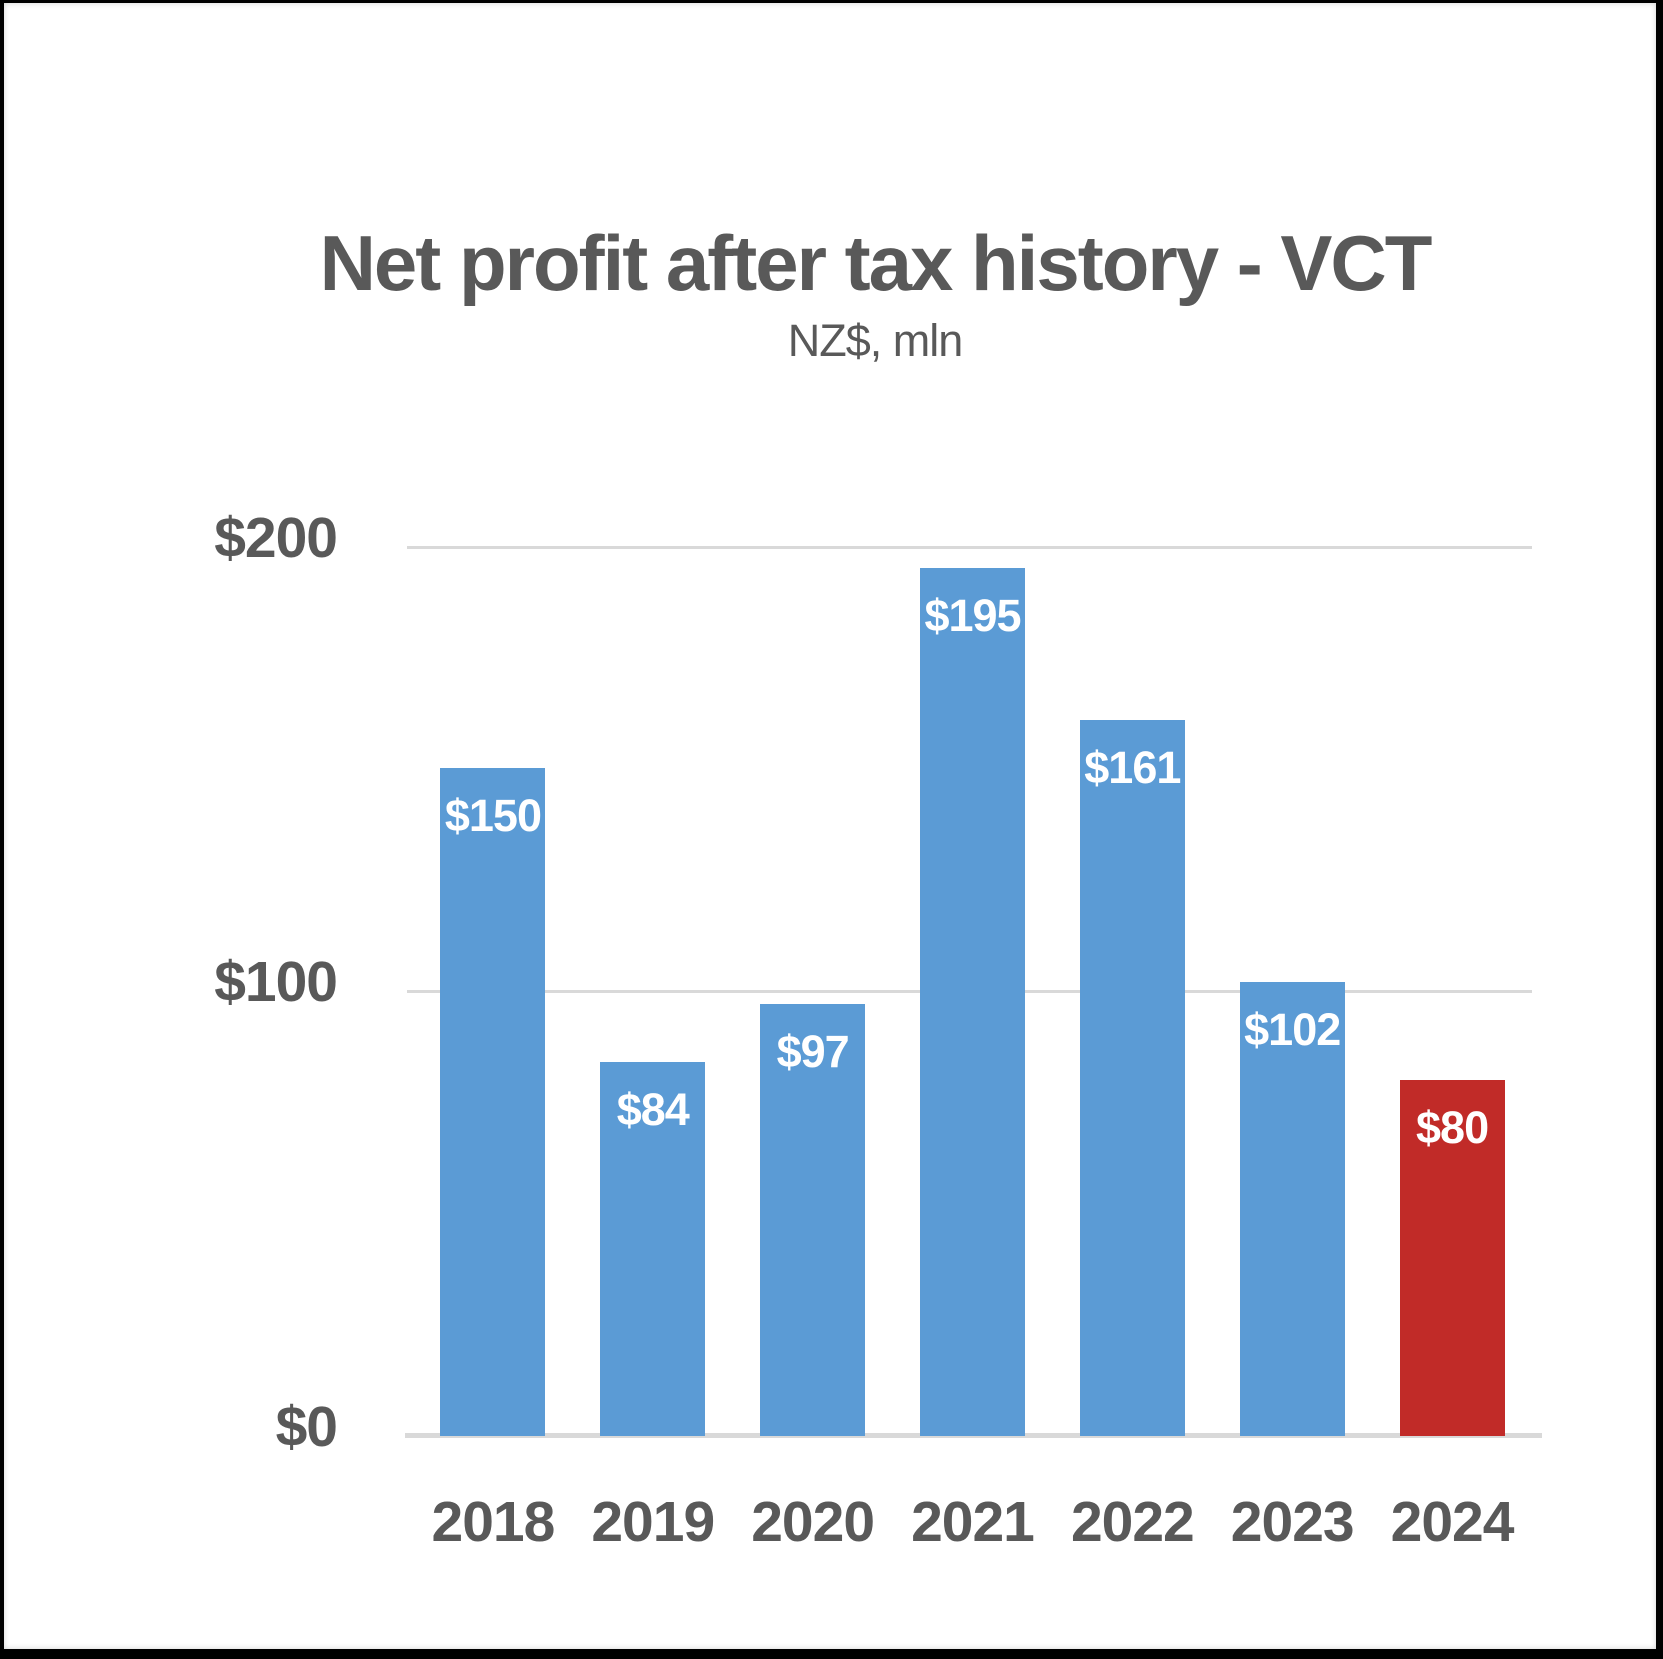  I want to click on bar-value-label: $150, so click(493, 815).